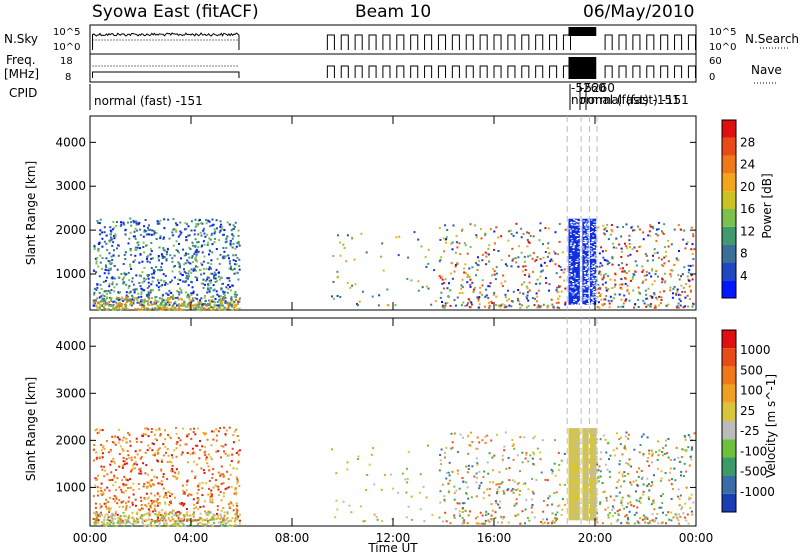 Image resolution: width=800 pixels, height=554 pixels. I want to click on freq-trace, so click(166, 74).